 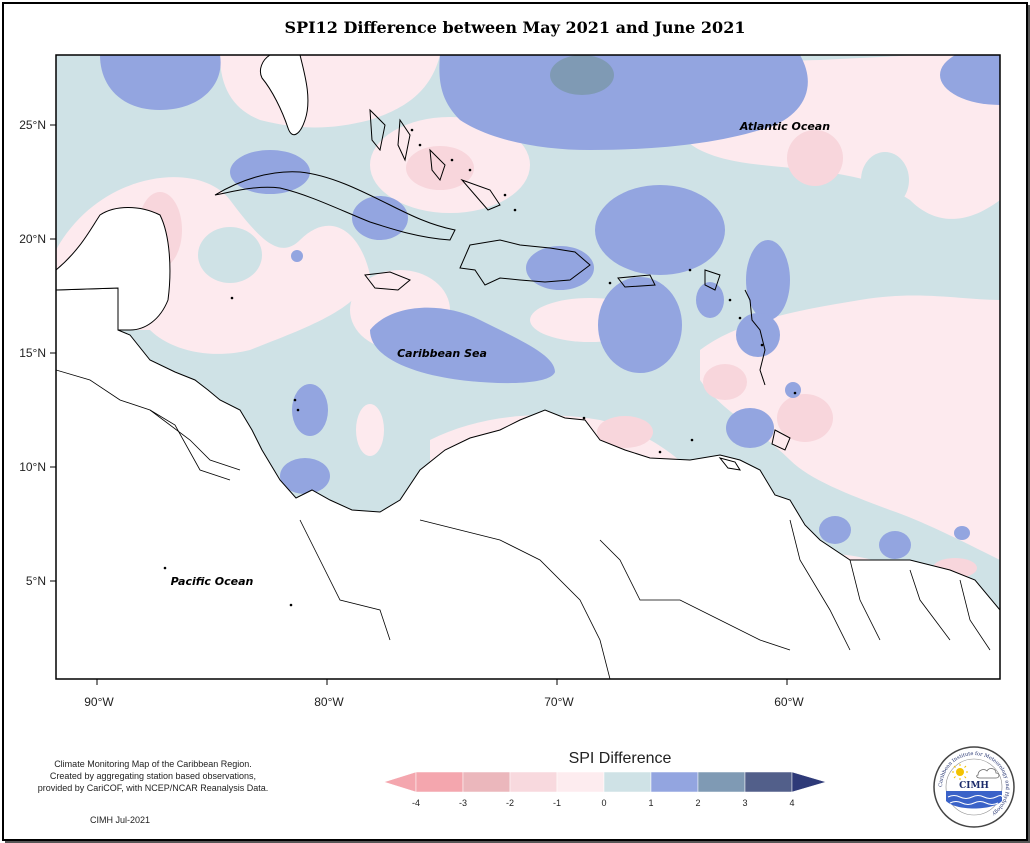 What do you see at coordinates (32, 239) in the screenshot?
I see `lat-label-20: 20°N` at bounding box center [32, 239].